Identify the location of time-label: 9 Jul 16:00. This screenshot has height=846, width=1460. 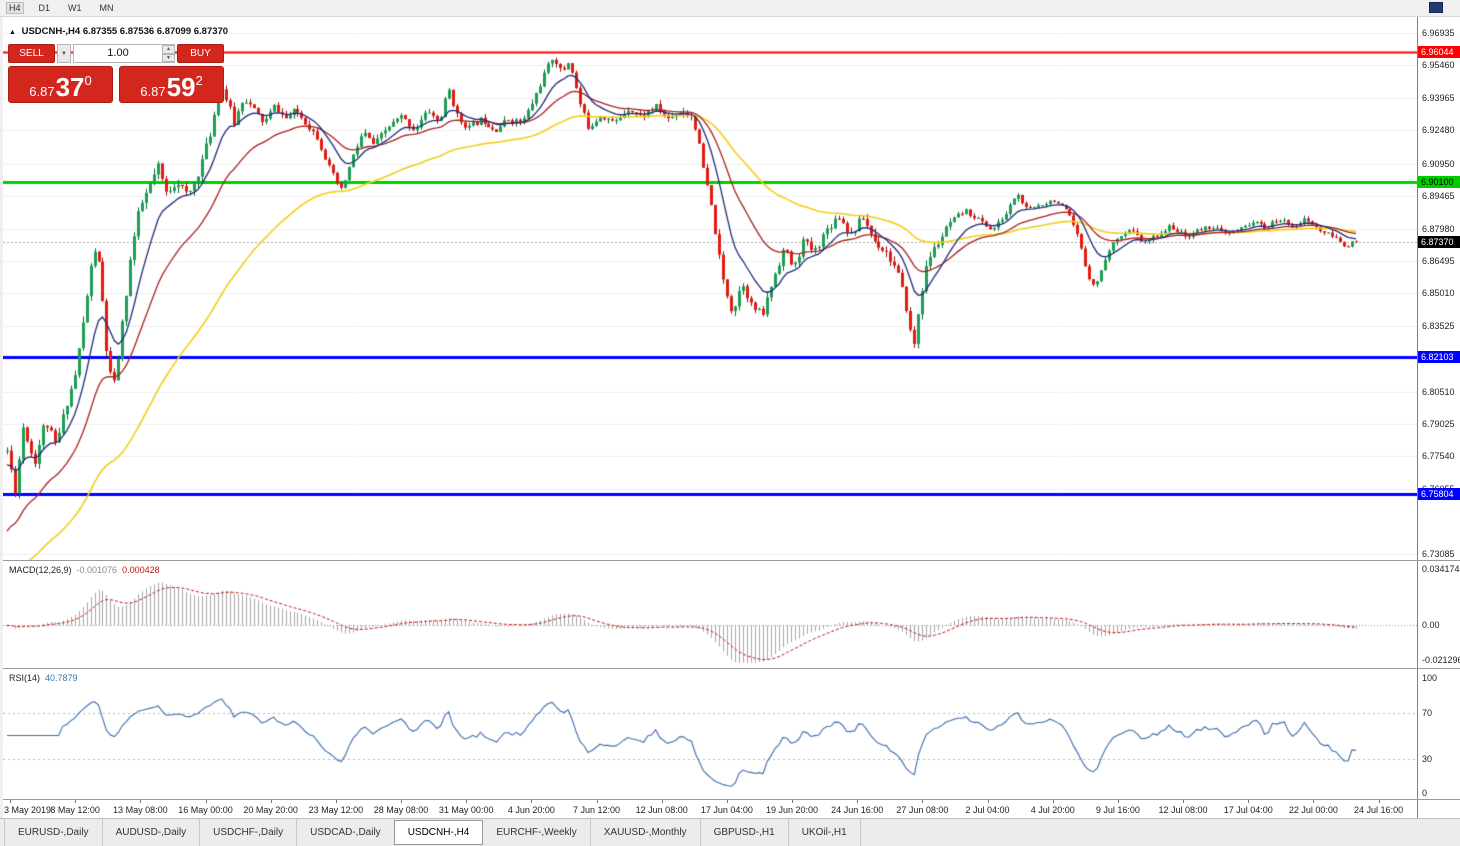
(1117, 810).